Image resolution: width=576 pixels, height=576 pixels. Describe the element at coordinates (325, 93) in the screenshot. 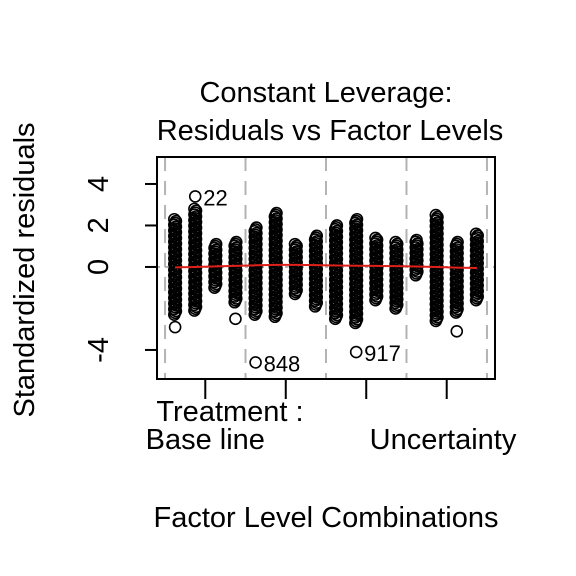

I see `chart-title-line-1: Constant Leverage:` at that location.